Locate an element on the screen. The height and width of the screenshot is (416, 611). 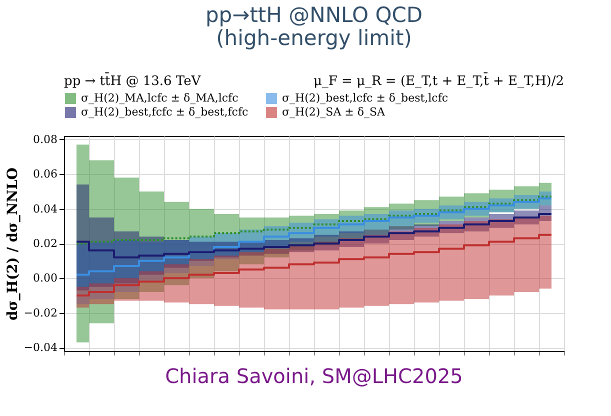
y-tick-label: −0.04 is located at coordinates (41, 347).